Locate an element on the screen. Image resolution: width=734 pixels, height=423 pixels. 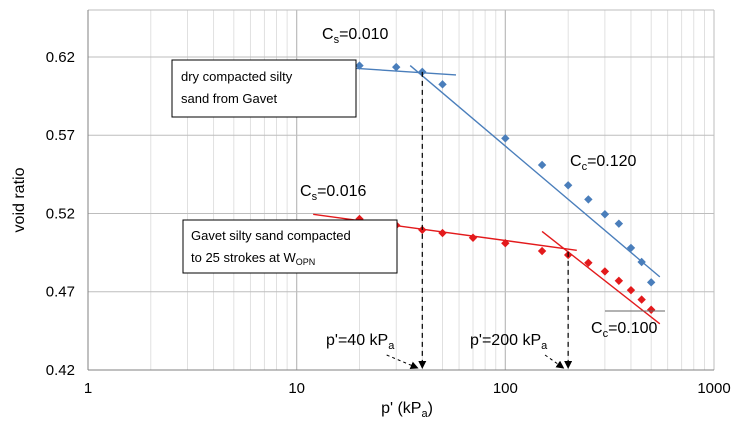
red-series-box-line-1: Gavet silty sand compacted is located at coordinates (271, 235).